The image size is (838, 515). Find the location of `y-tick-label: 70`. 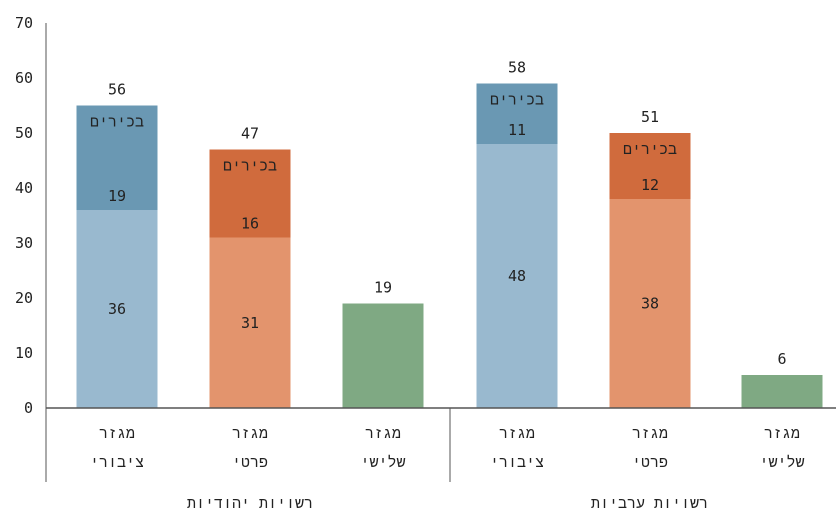

y-tick-label: 70 is located at coordinates (24, 23).